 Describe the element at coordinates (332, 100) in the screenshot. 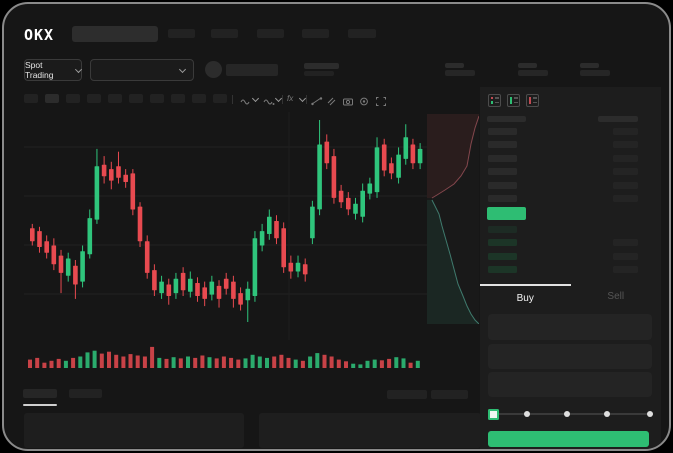

I see `measure-icon` at that location.